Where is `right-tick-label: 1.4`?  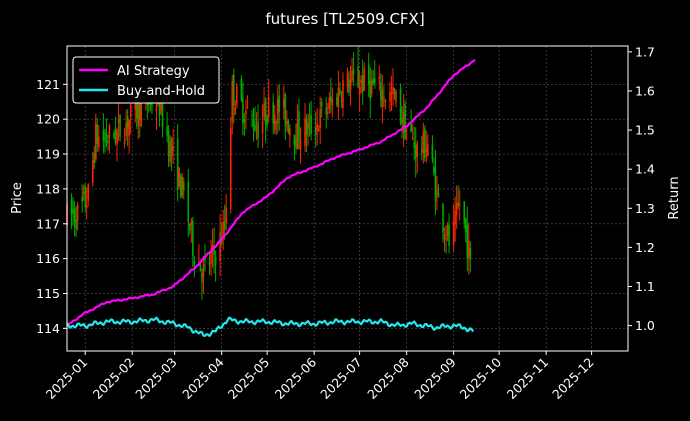 right-tick-label: 1.4 is located at coordinates (645, 169).